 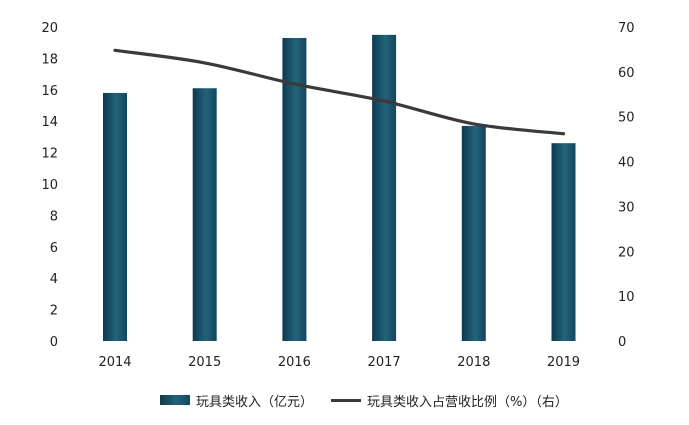 I want to click on legend-bar-swatch, so click(x=175, y=400).